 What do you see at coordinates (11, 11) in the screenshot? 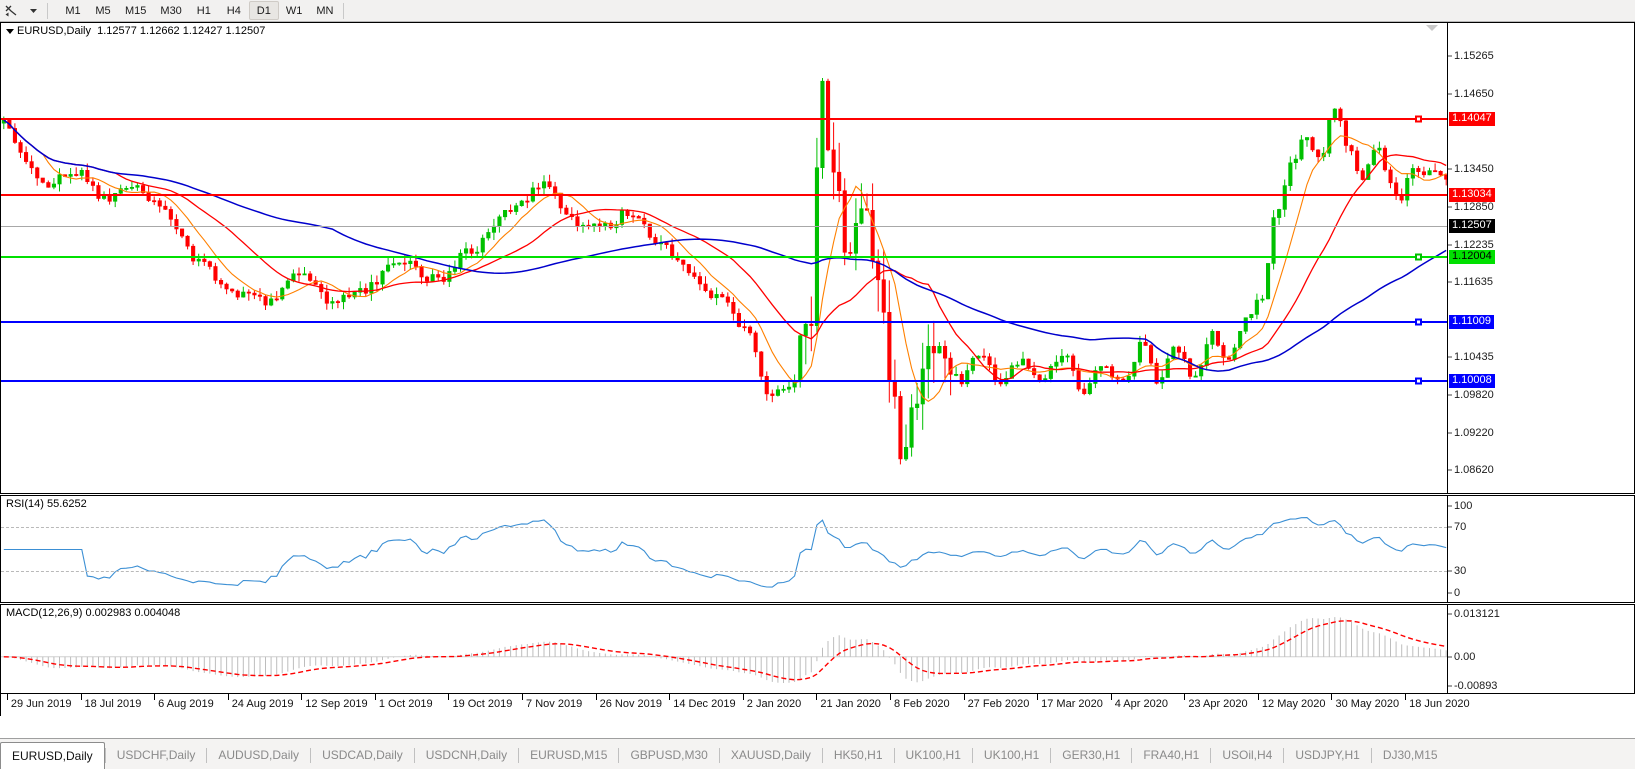
I see `crosshair-icon` at bounding box center [11, 11].